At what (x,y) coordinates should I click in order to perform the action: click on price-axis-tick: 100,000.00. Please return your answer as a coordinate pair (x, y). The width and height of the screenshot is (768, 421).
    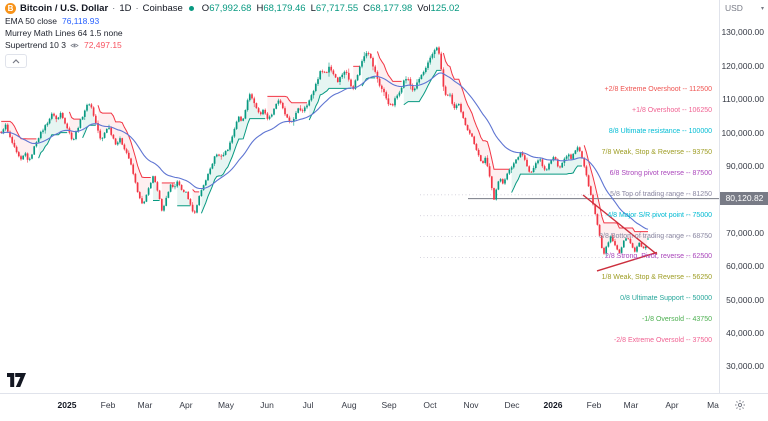
    Looking at the image, I should click on (742, 132).